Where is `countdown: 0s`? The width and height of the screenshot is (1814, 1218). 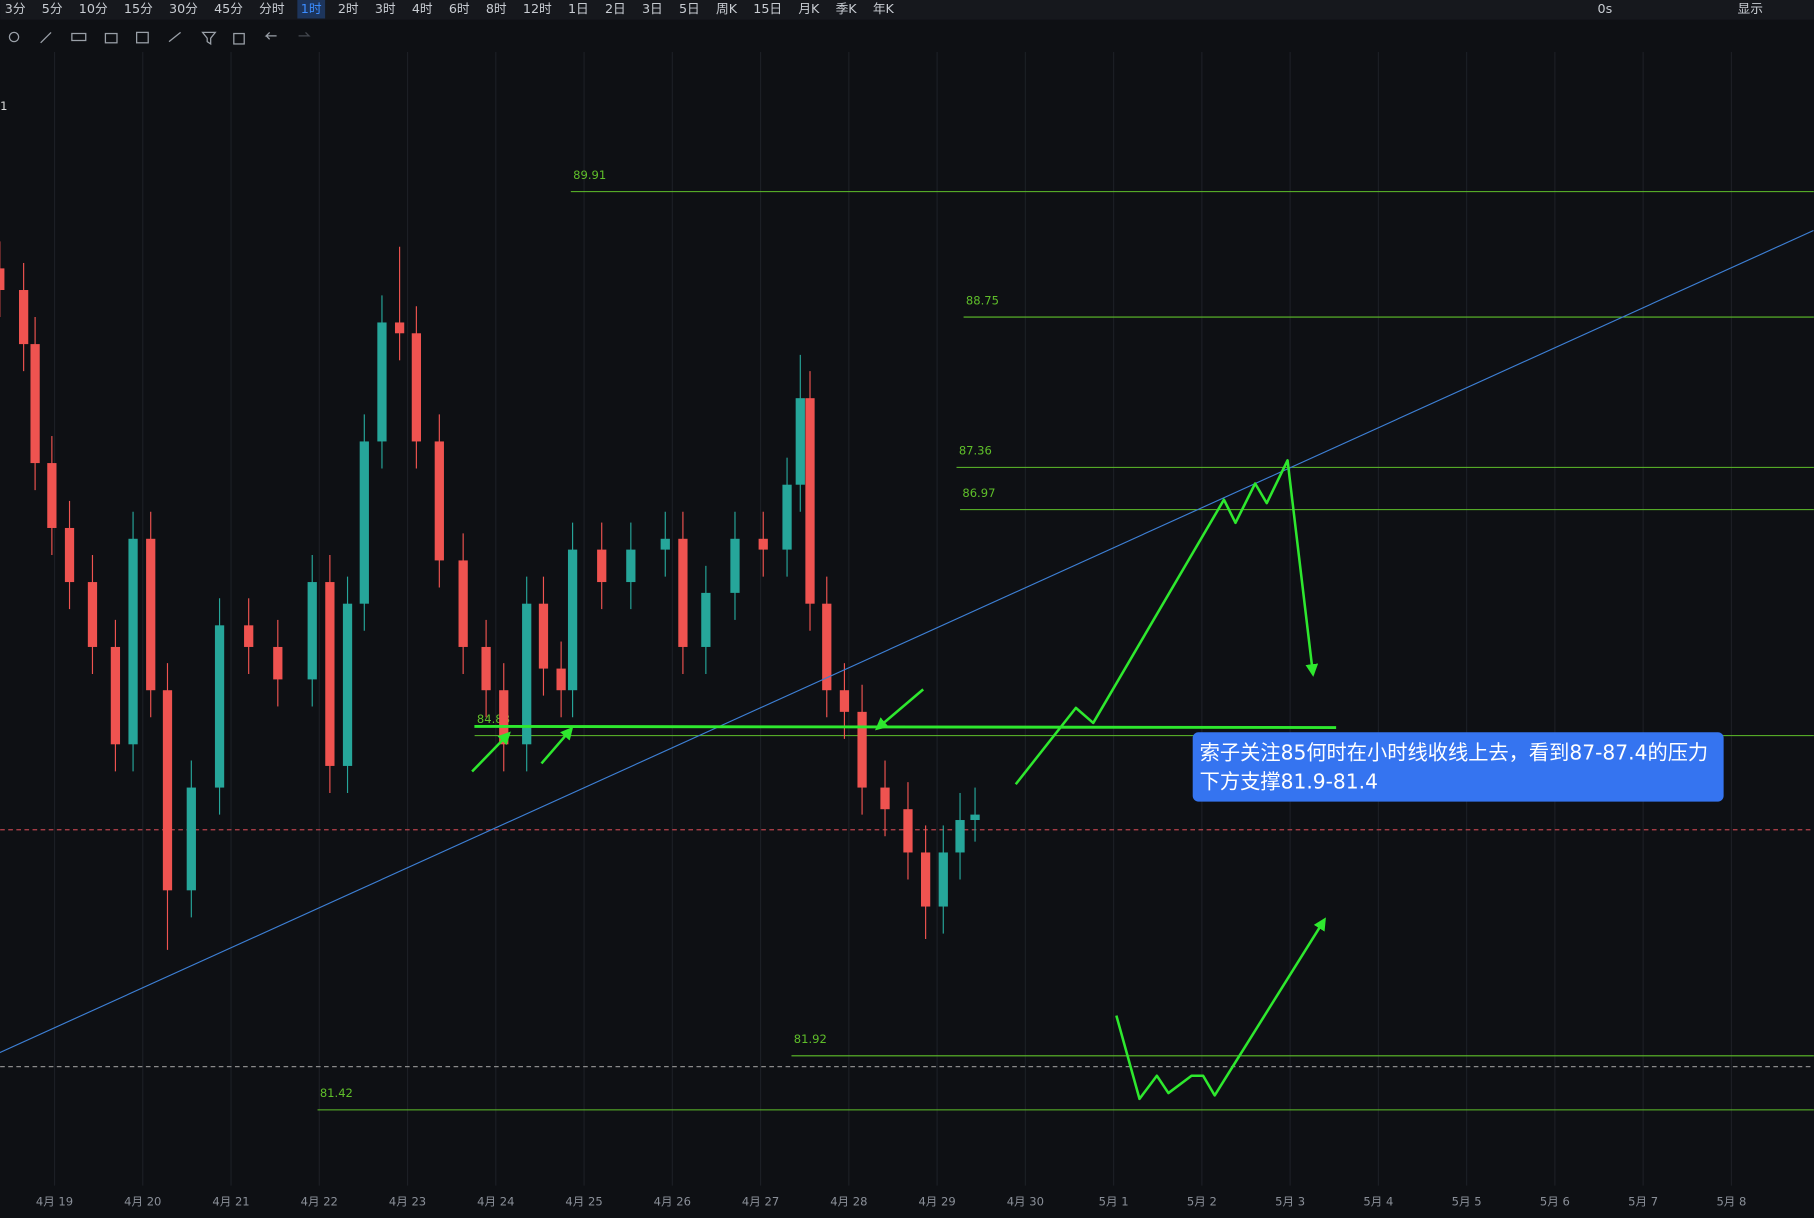
countdown: 0s is located at coordinates (1605, 8).